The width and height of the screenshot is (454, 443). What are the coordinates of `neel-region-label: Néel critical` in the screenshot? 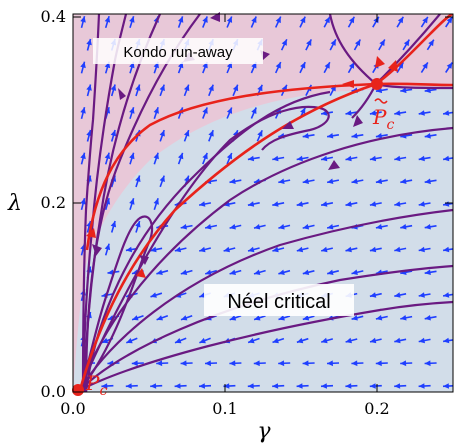 It's located at (278, 302).